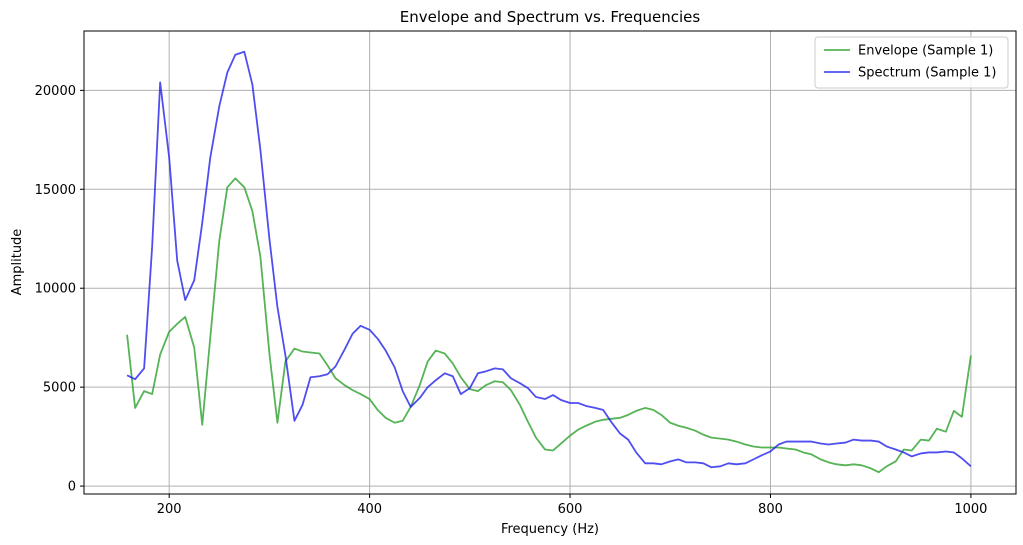 Image resolution: width=1023 pixels, height=545 pixels. I want to click on legend: Envelope (Sample 1) Spectrum (Sample 1), so click(911, 62).